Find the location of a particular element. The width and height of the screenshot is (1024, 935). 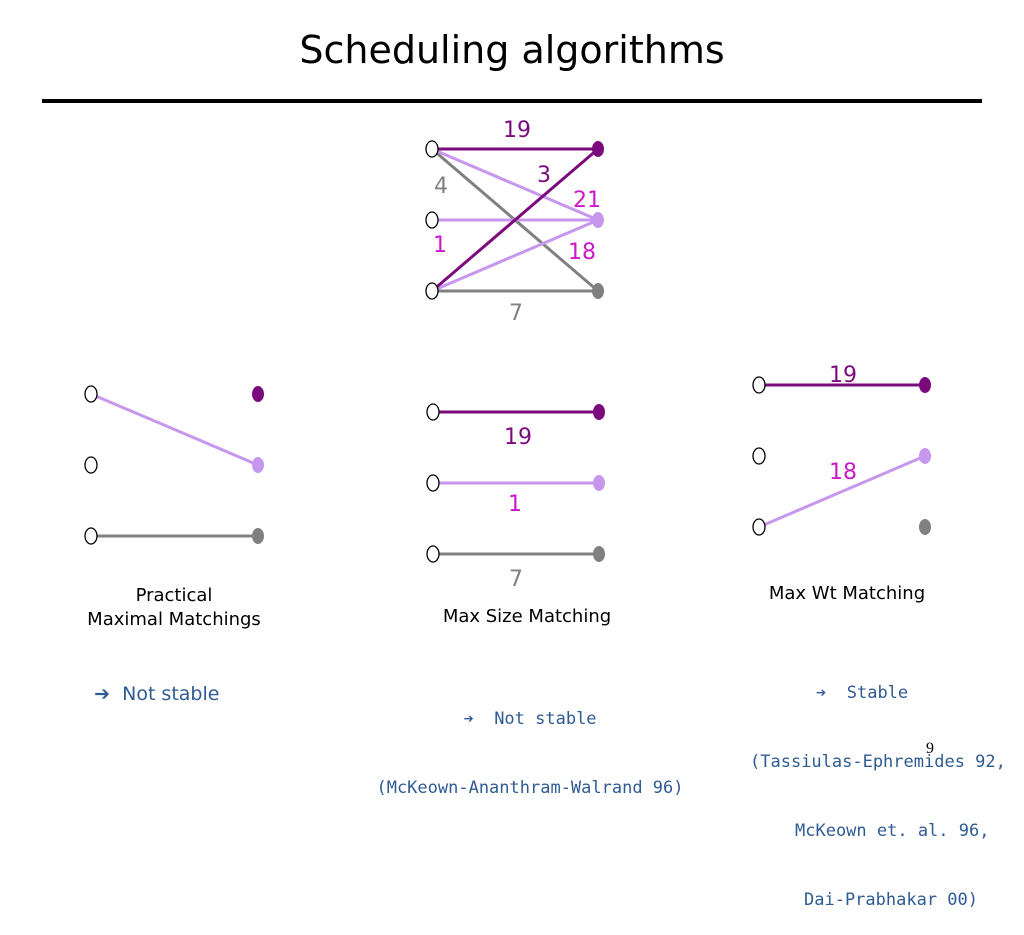

citation-line: (Tassiulas-Ephremides 92, is located at coordinates (878, 762).